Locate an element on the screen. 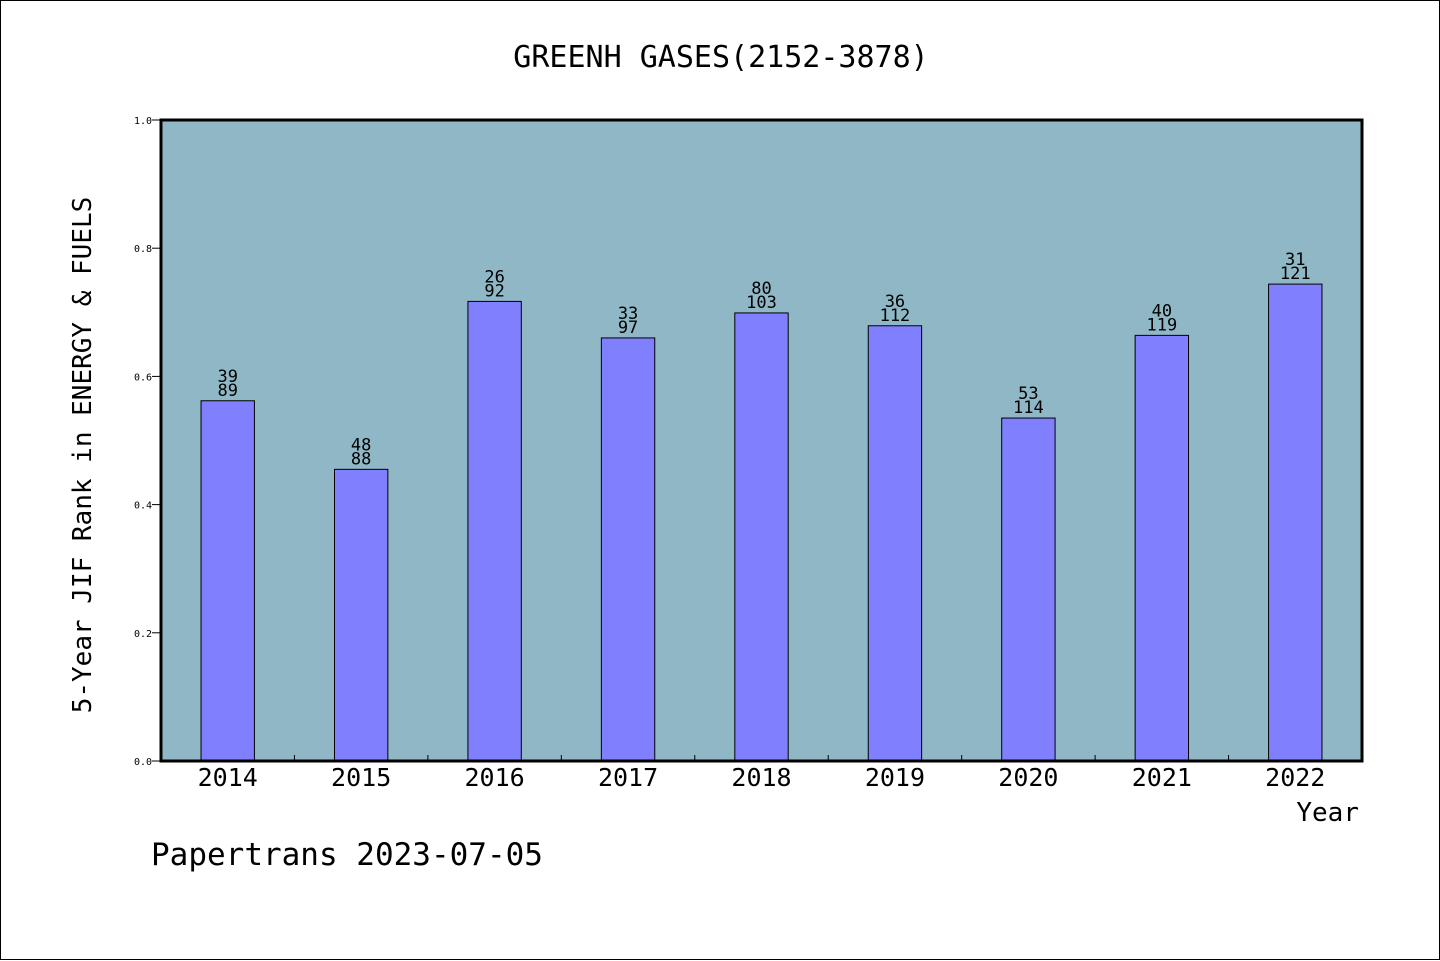 The image size is (1440, 961). y-tick-label: 0.4 is located at coordinates (143, 506).